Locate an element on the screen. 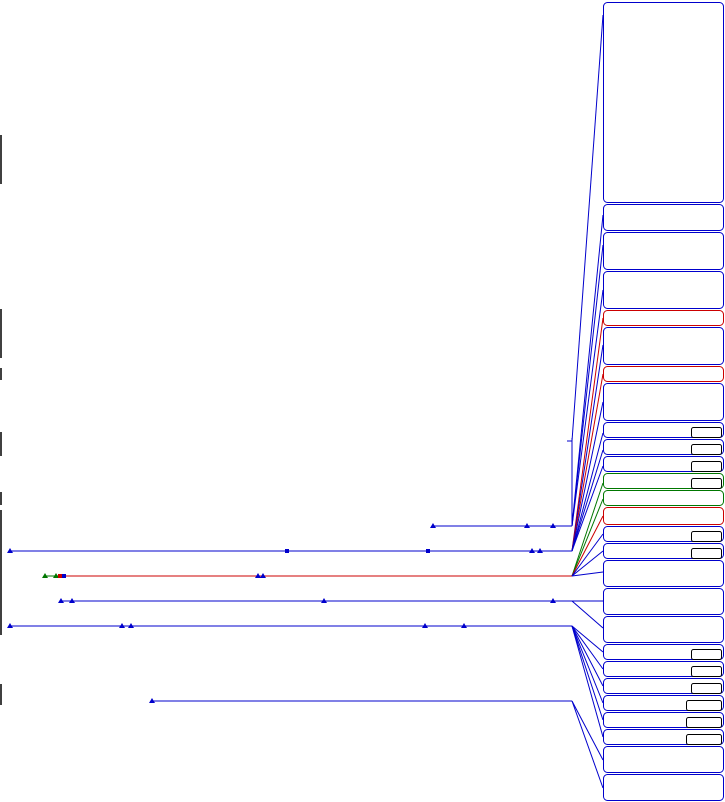 Image resolution: width=725 pixels, height=802 pixels. panel-badges is located at coordinates (704, 586).